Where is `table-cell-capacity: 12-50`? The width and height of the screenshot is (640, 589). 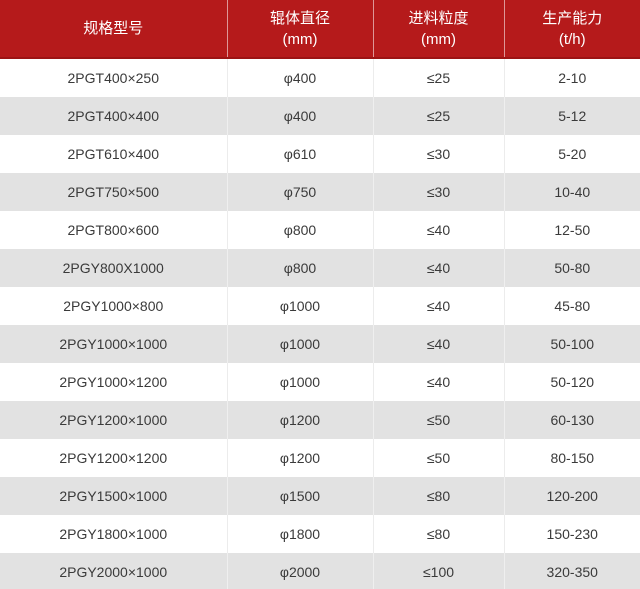
table-cell-capacity: 12-50 is located at coordinates (571, 230).